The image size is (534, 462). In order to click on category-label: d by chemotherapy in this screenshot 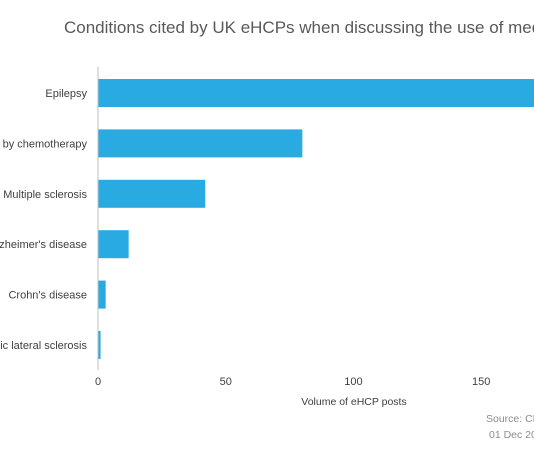, I will do `click(43, 144)`.